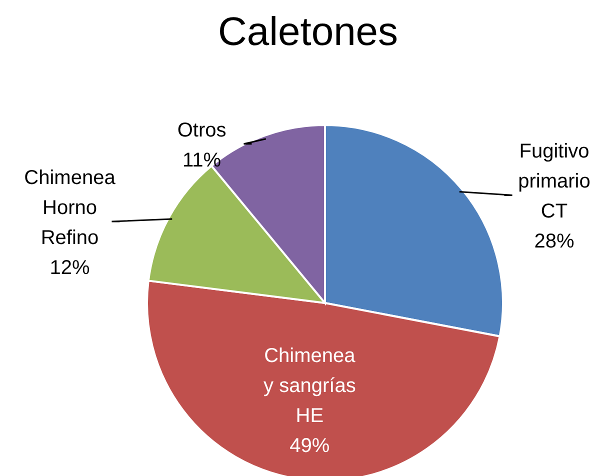 This screenshot has width=610, height=476. I want to click on slice-label: Chimenea y sangrías HE, so click(310, 386).